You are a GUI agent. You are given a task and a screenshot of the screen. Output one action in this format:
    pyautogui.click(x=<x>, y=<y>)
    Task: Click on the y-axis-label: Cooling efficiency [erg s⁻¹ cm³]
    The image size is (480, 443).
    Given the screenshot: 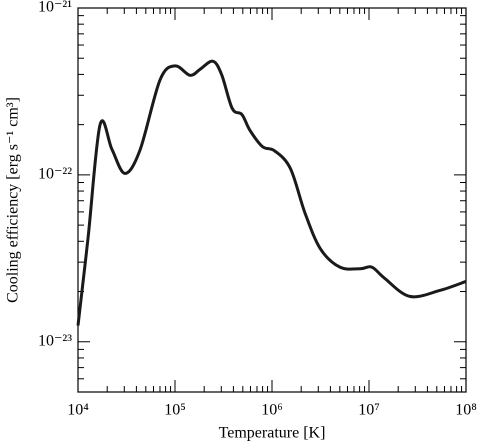 What is the action you would take?
    pyautogui.click(x=13, y=200)
    